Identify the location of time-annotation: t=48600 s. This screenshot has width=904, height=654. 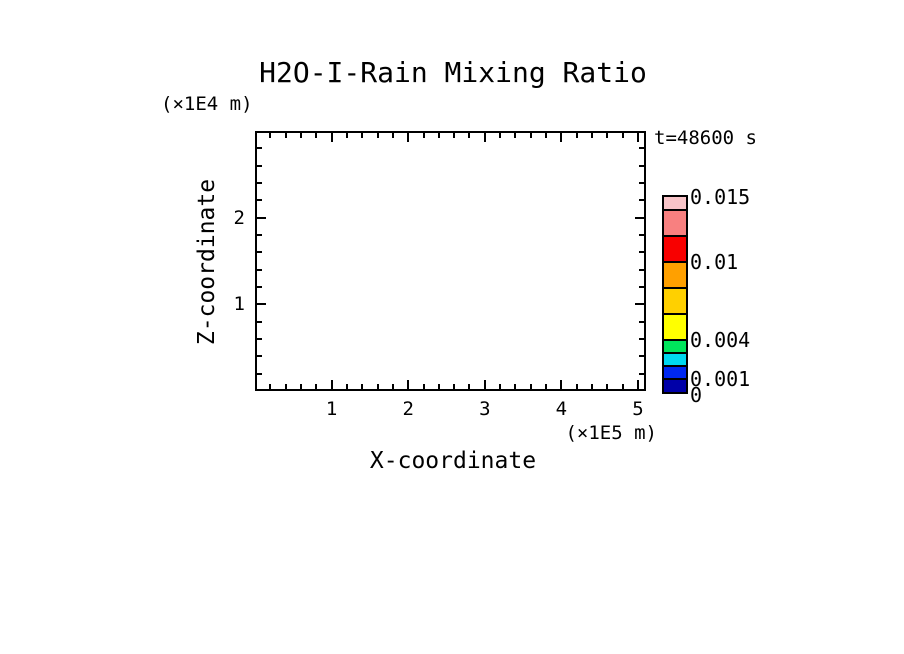
(705, 138).